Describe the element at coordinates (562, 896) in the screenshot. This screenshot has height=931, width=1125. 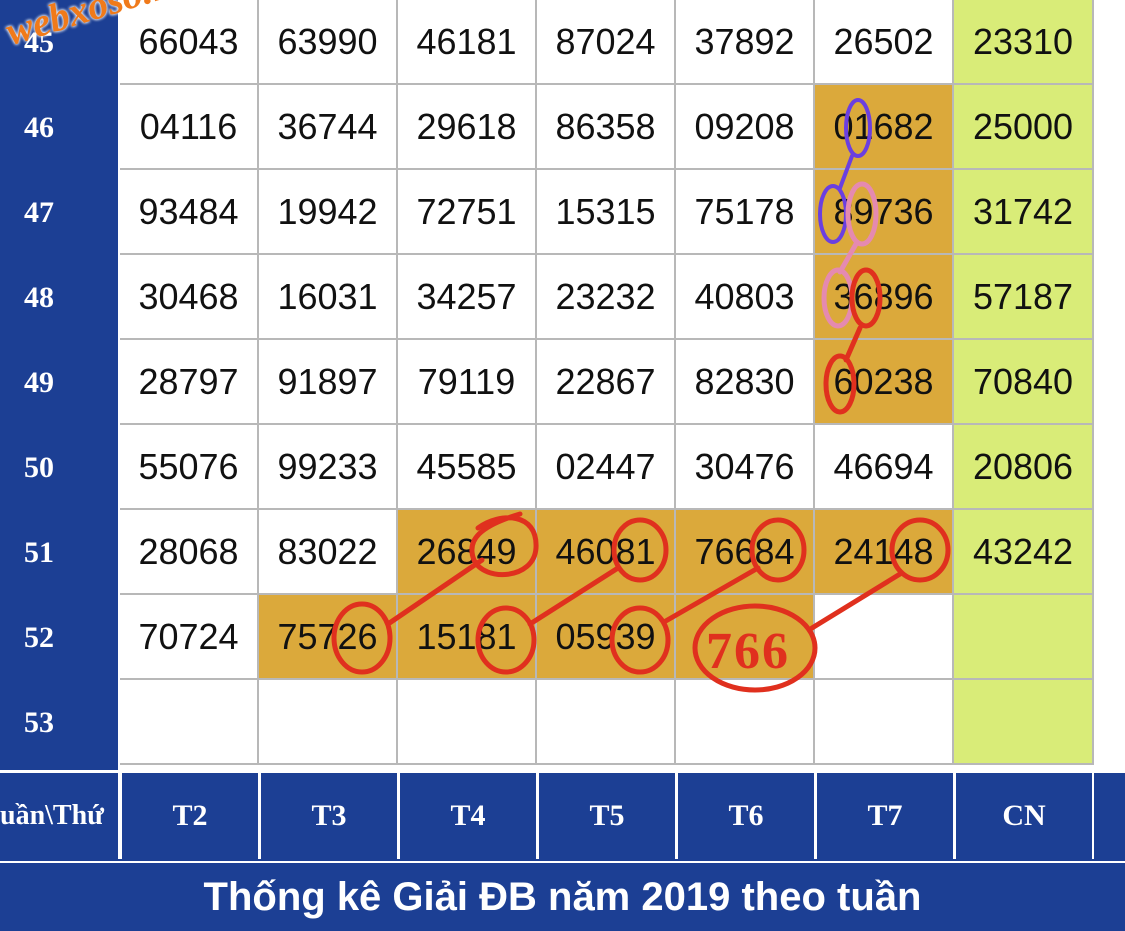
I see `page-title: Thống kê Giải ĐB năm 2019 theo tuần` at that location.